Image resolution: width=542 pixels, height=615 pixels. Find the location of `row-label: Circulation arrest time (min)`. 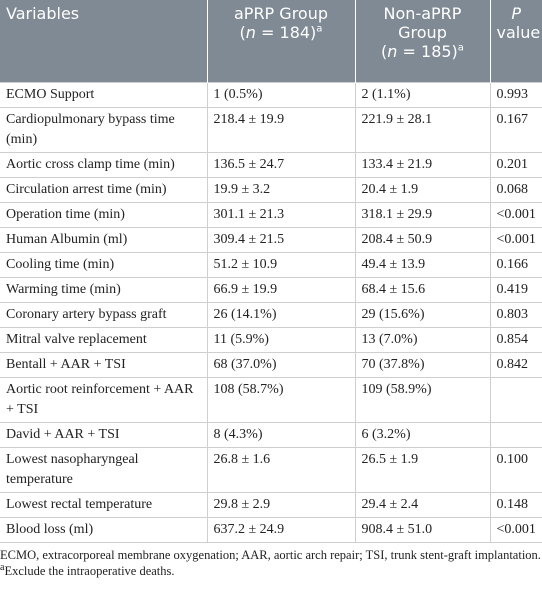

row-label: Circulation arrest time (min) is located at coordinates (104, 190).